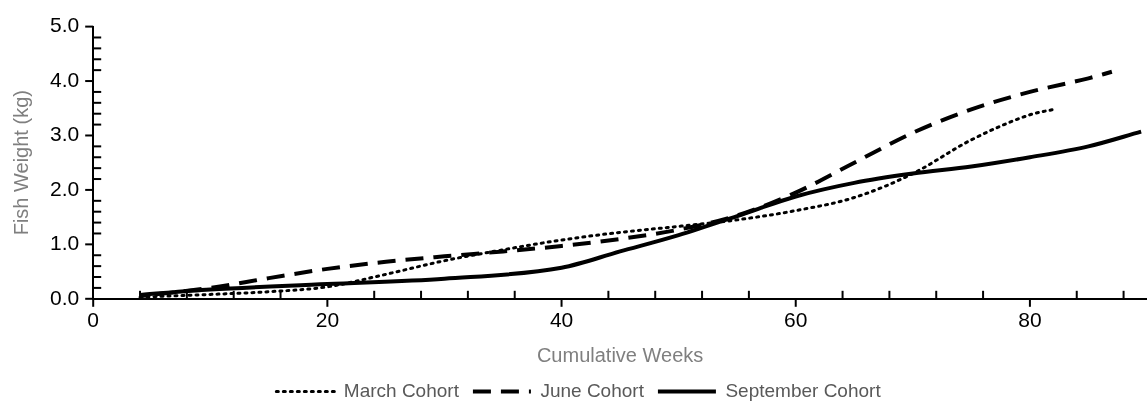 The image size is (1147, 411). I want to click on y-tick-label: 3.0, so click(64, 134).